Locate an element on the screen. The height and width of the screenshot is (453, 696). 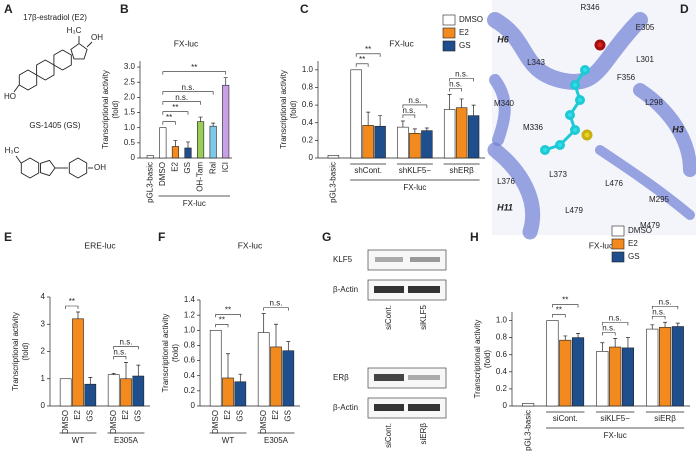
x-tick-label: E2 is located at coordinates (175, 166).